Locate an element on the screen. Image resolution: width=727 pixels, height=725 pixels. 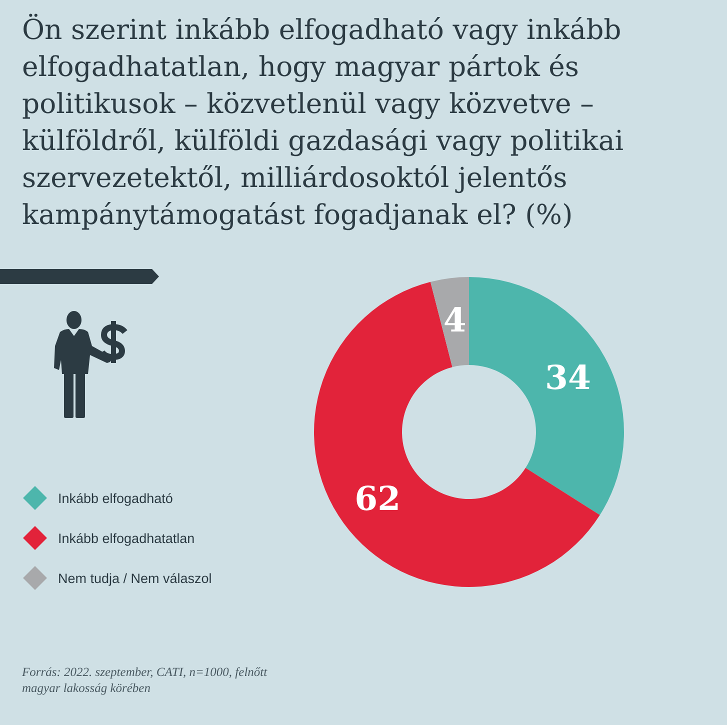
data-label: 4 is located at coordinates (454, 320).